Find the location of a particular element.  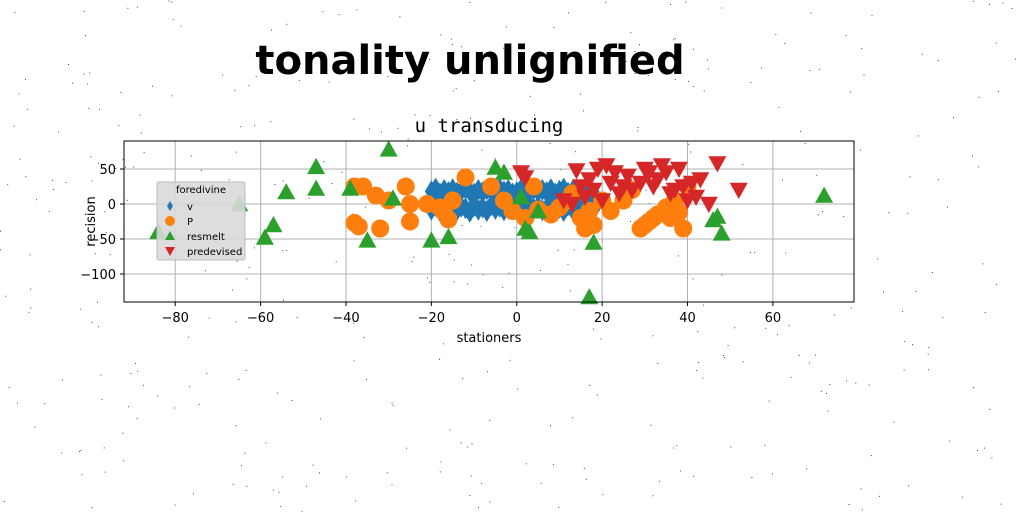

y-tick-label: −100 is located at coordinates (98, 275).